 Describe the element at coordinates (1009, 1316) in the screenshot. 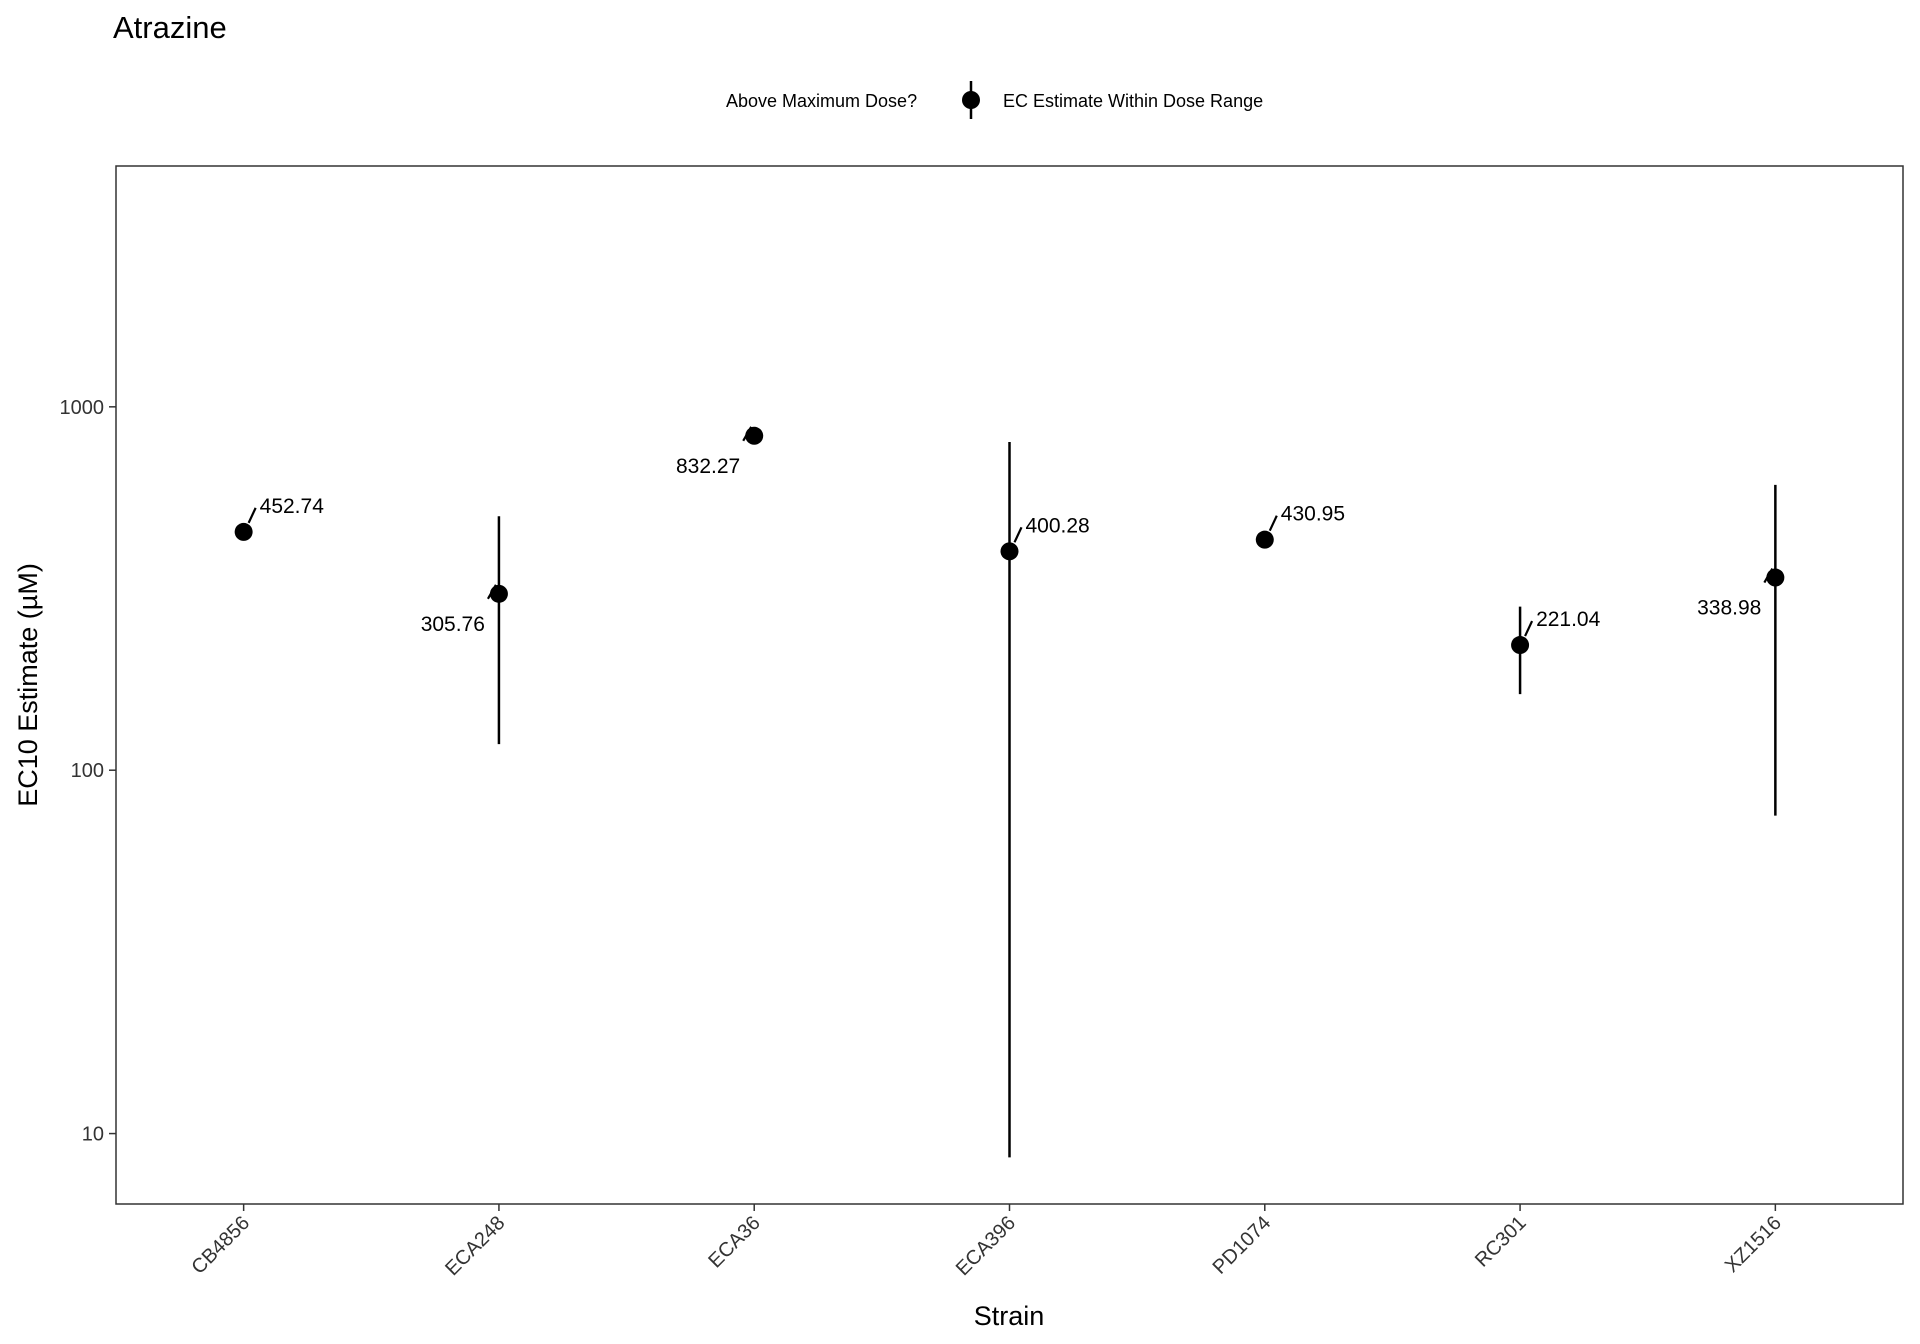

I see `x-axis-title: Strain` at that location.